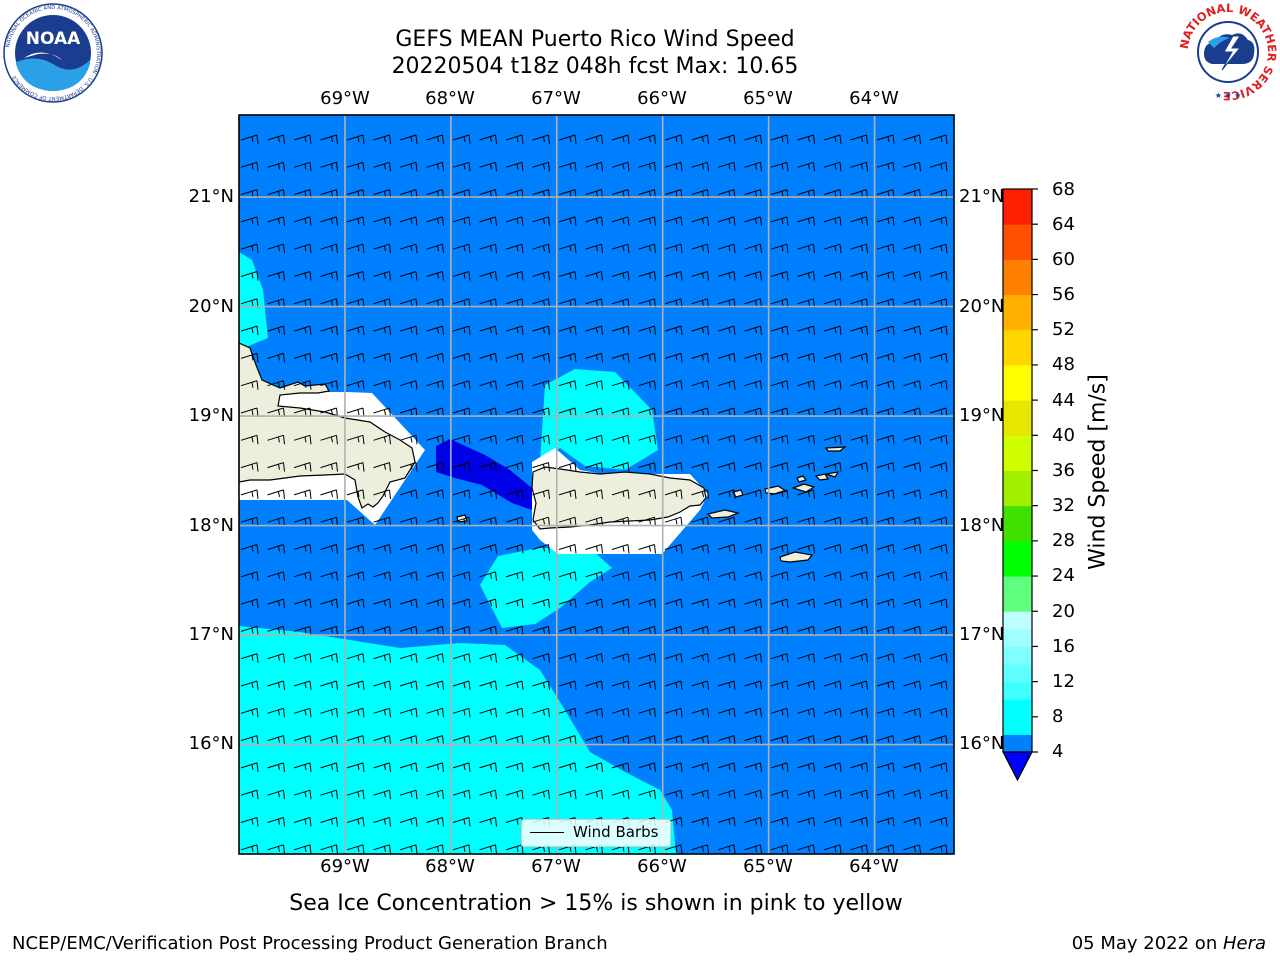  I want to click on legend-label: Wind Barbs, so click(616, 832).